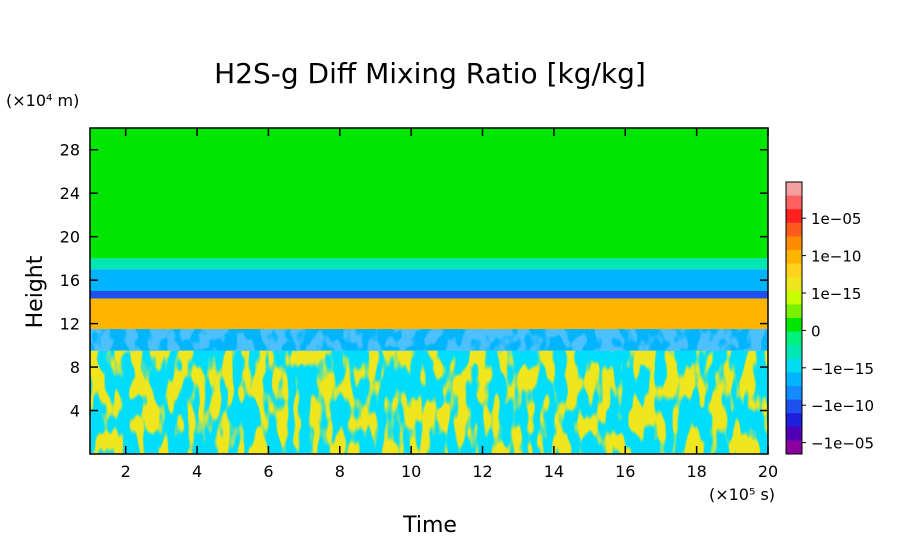  What do you see at coordinates (836, 219) in the screenshot?
I see `colorbar-label: 1e−05` at bounding box center [836, 219].